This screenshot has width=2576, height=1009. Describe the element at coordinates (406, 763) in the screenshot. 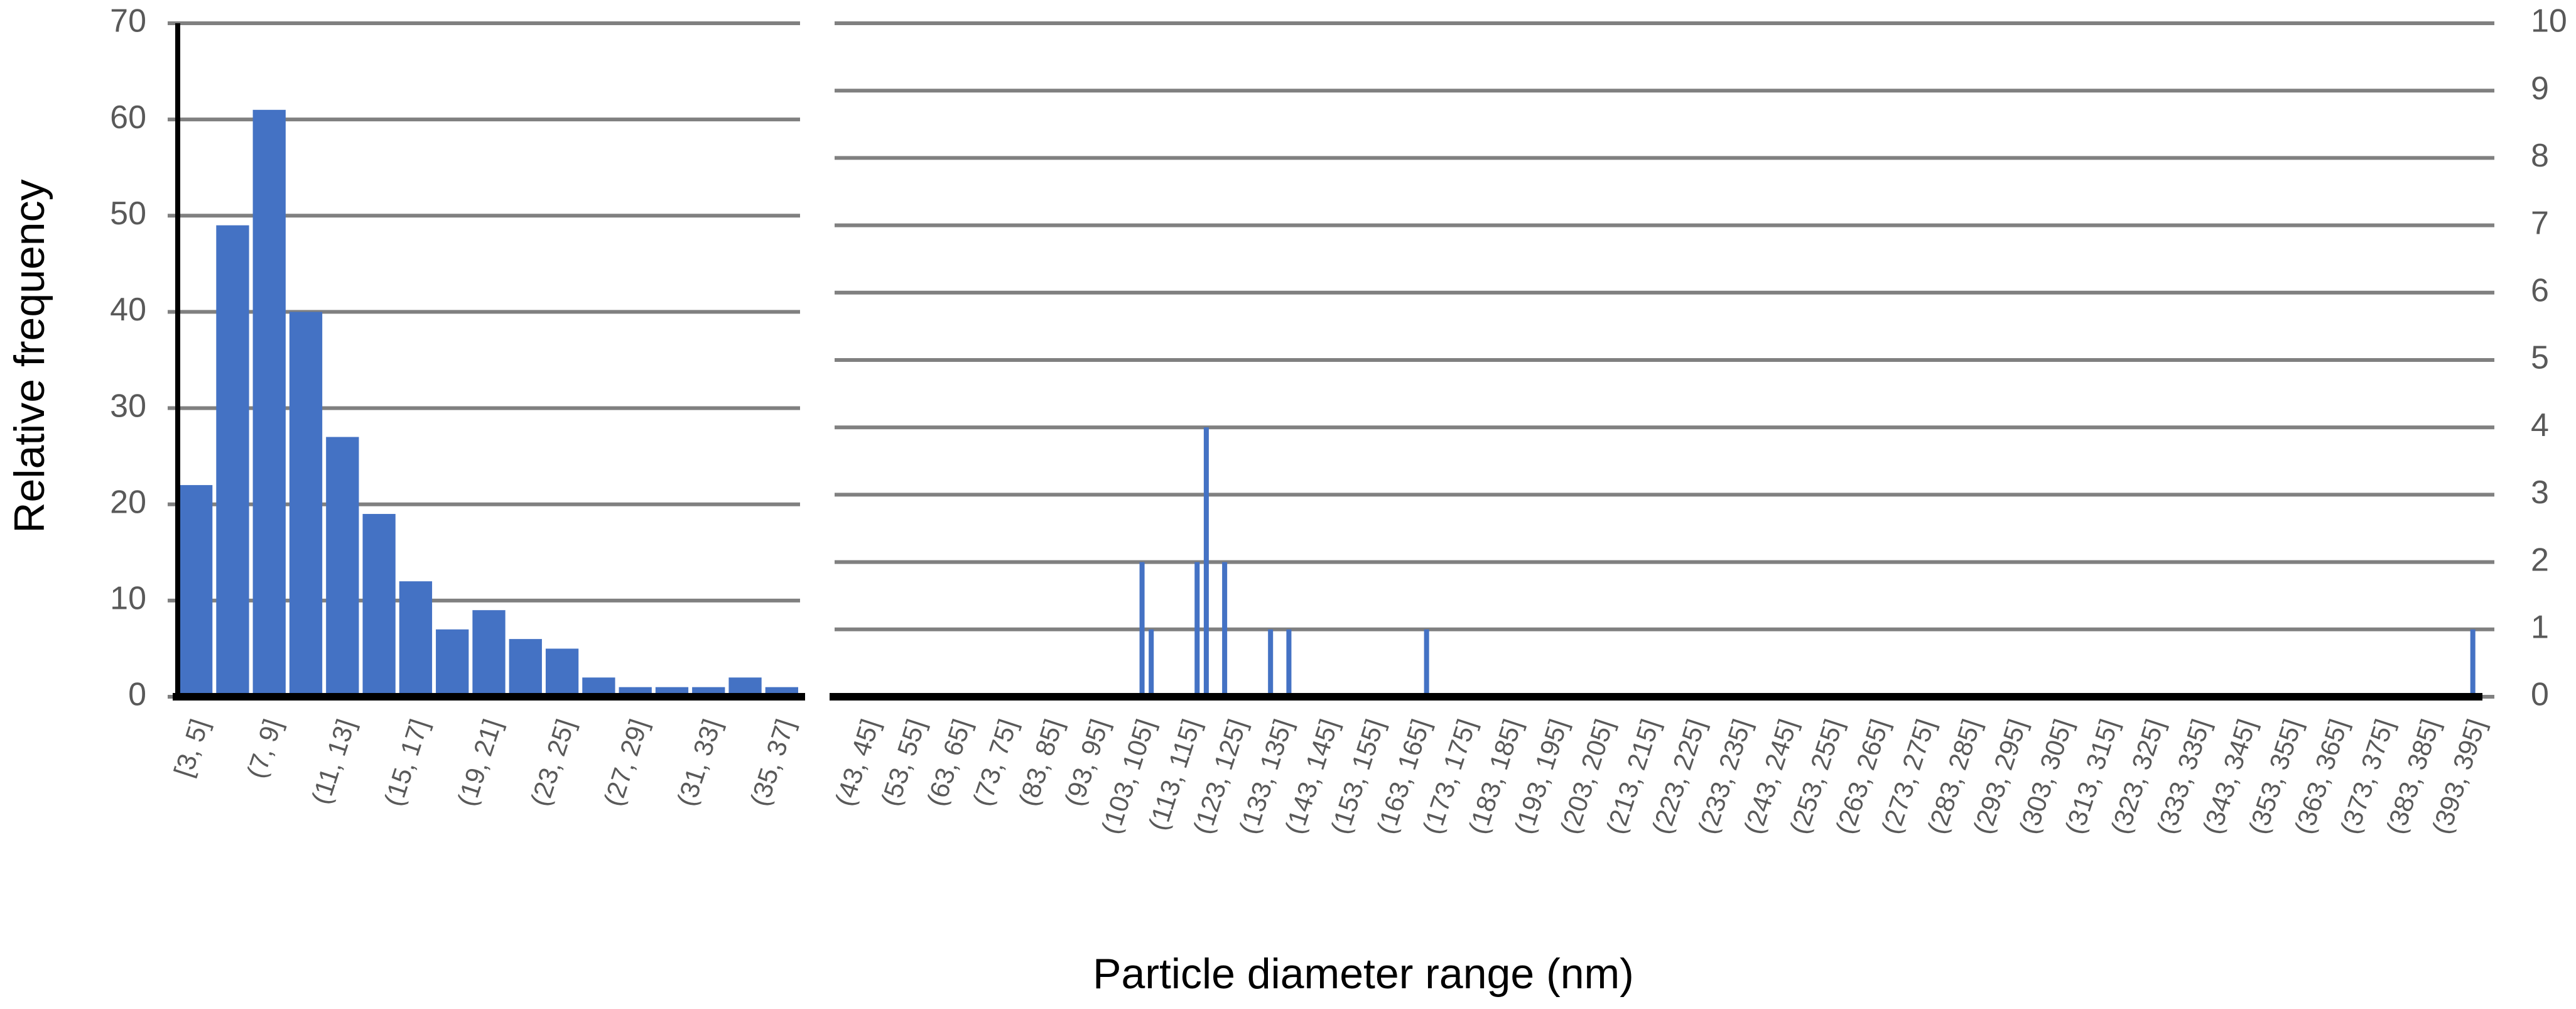

I see `x-tick-label: (15, 17]` at that location.